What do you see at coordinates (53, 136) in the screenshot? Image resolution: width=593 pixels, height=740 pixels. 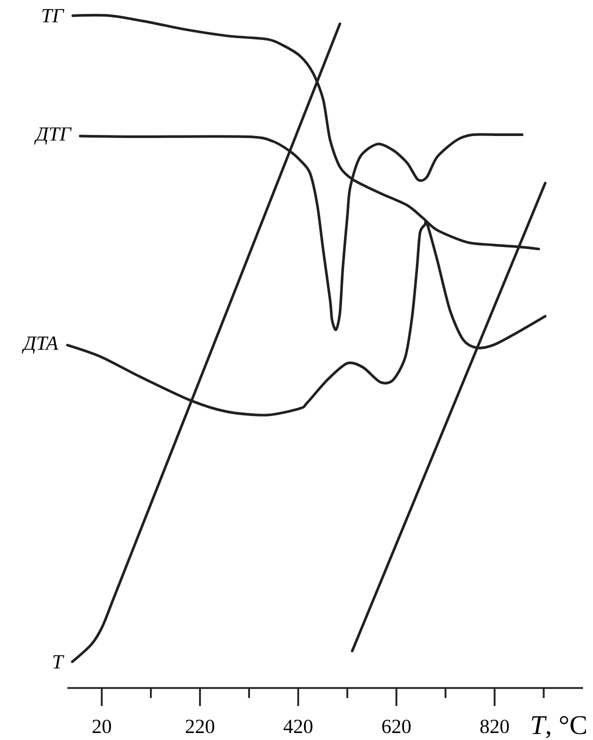 I see `series-label: ДТГ` at bounding box center [53, 136].